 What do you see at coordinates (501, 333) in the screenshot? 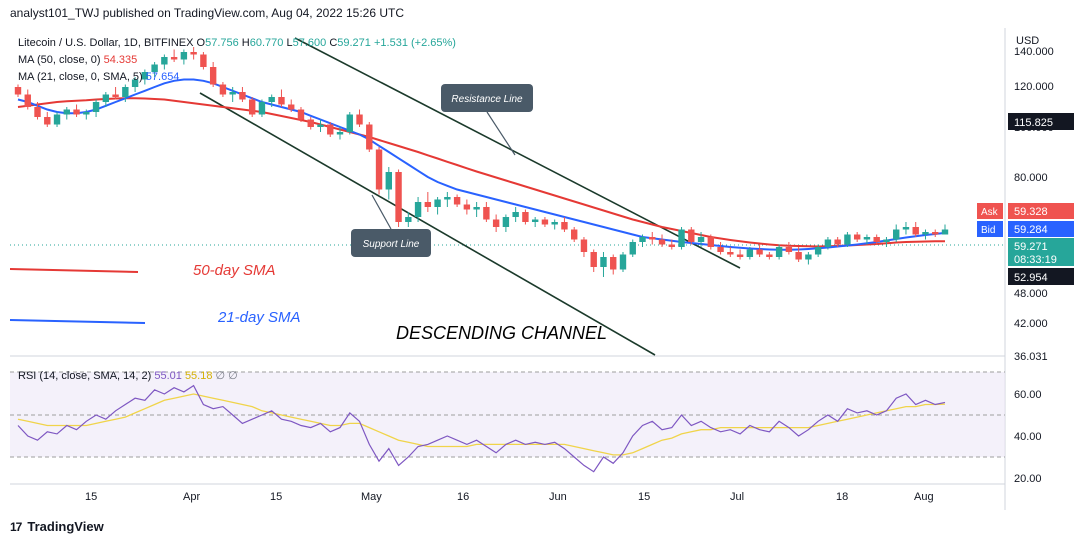
I see `channel-annotation: DESCENDING CHANNEL` at bounding box center [501, 333].